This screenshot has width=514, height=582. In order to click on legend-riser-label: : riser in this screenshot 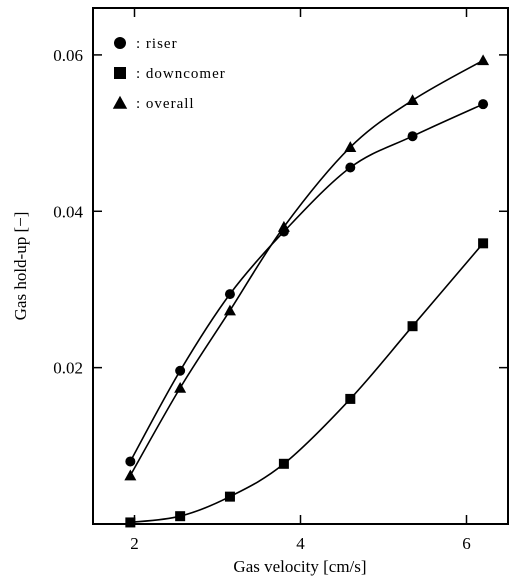, I will do `click(157, 44)`.